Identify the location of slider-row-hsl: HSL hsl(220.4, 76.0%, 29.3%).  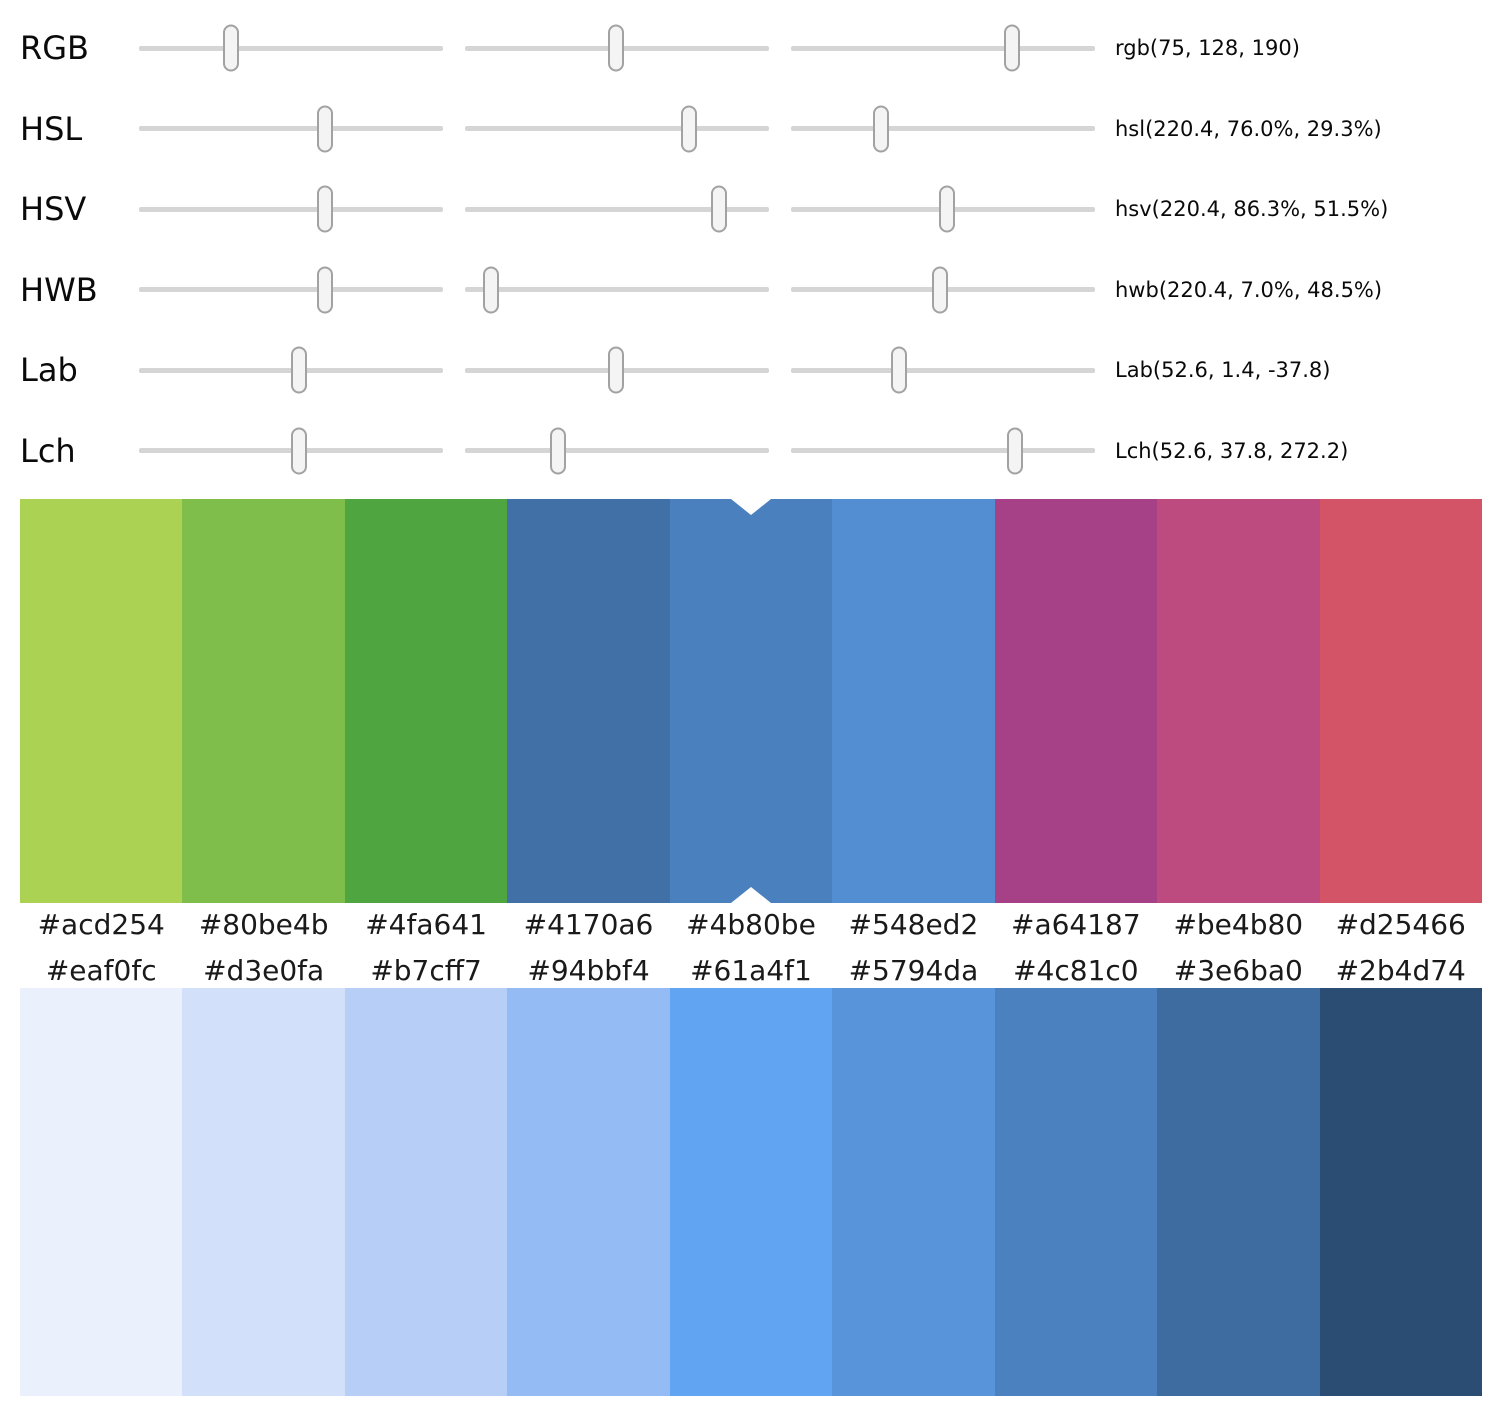
(750, 129).